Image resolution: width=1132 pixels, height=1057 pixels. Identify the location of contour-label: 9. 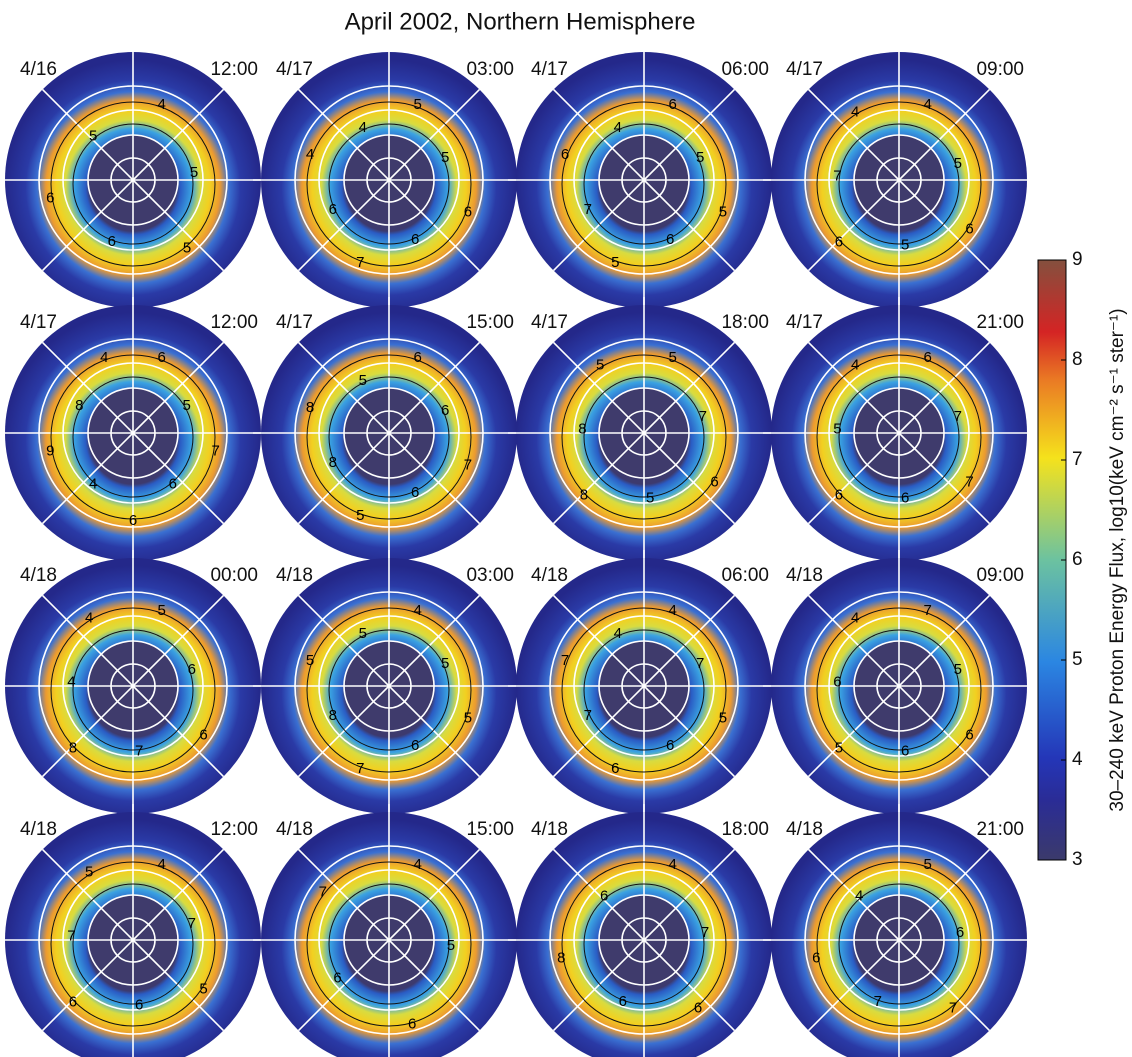
(50, 451).